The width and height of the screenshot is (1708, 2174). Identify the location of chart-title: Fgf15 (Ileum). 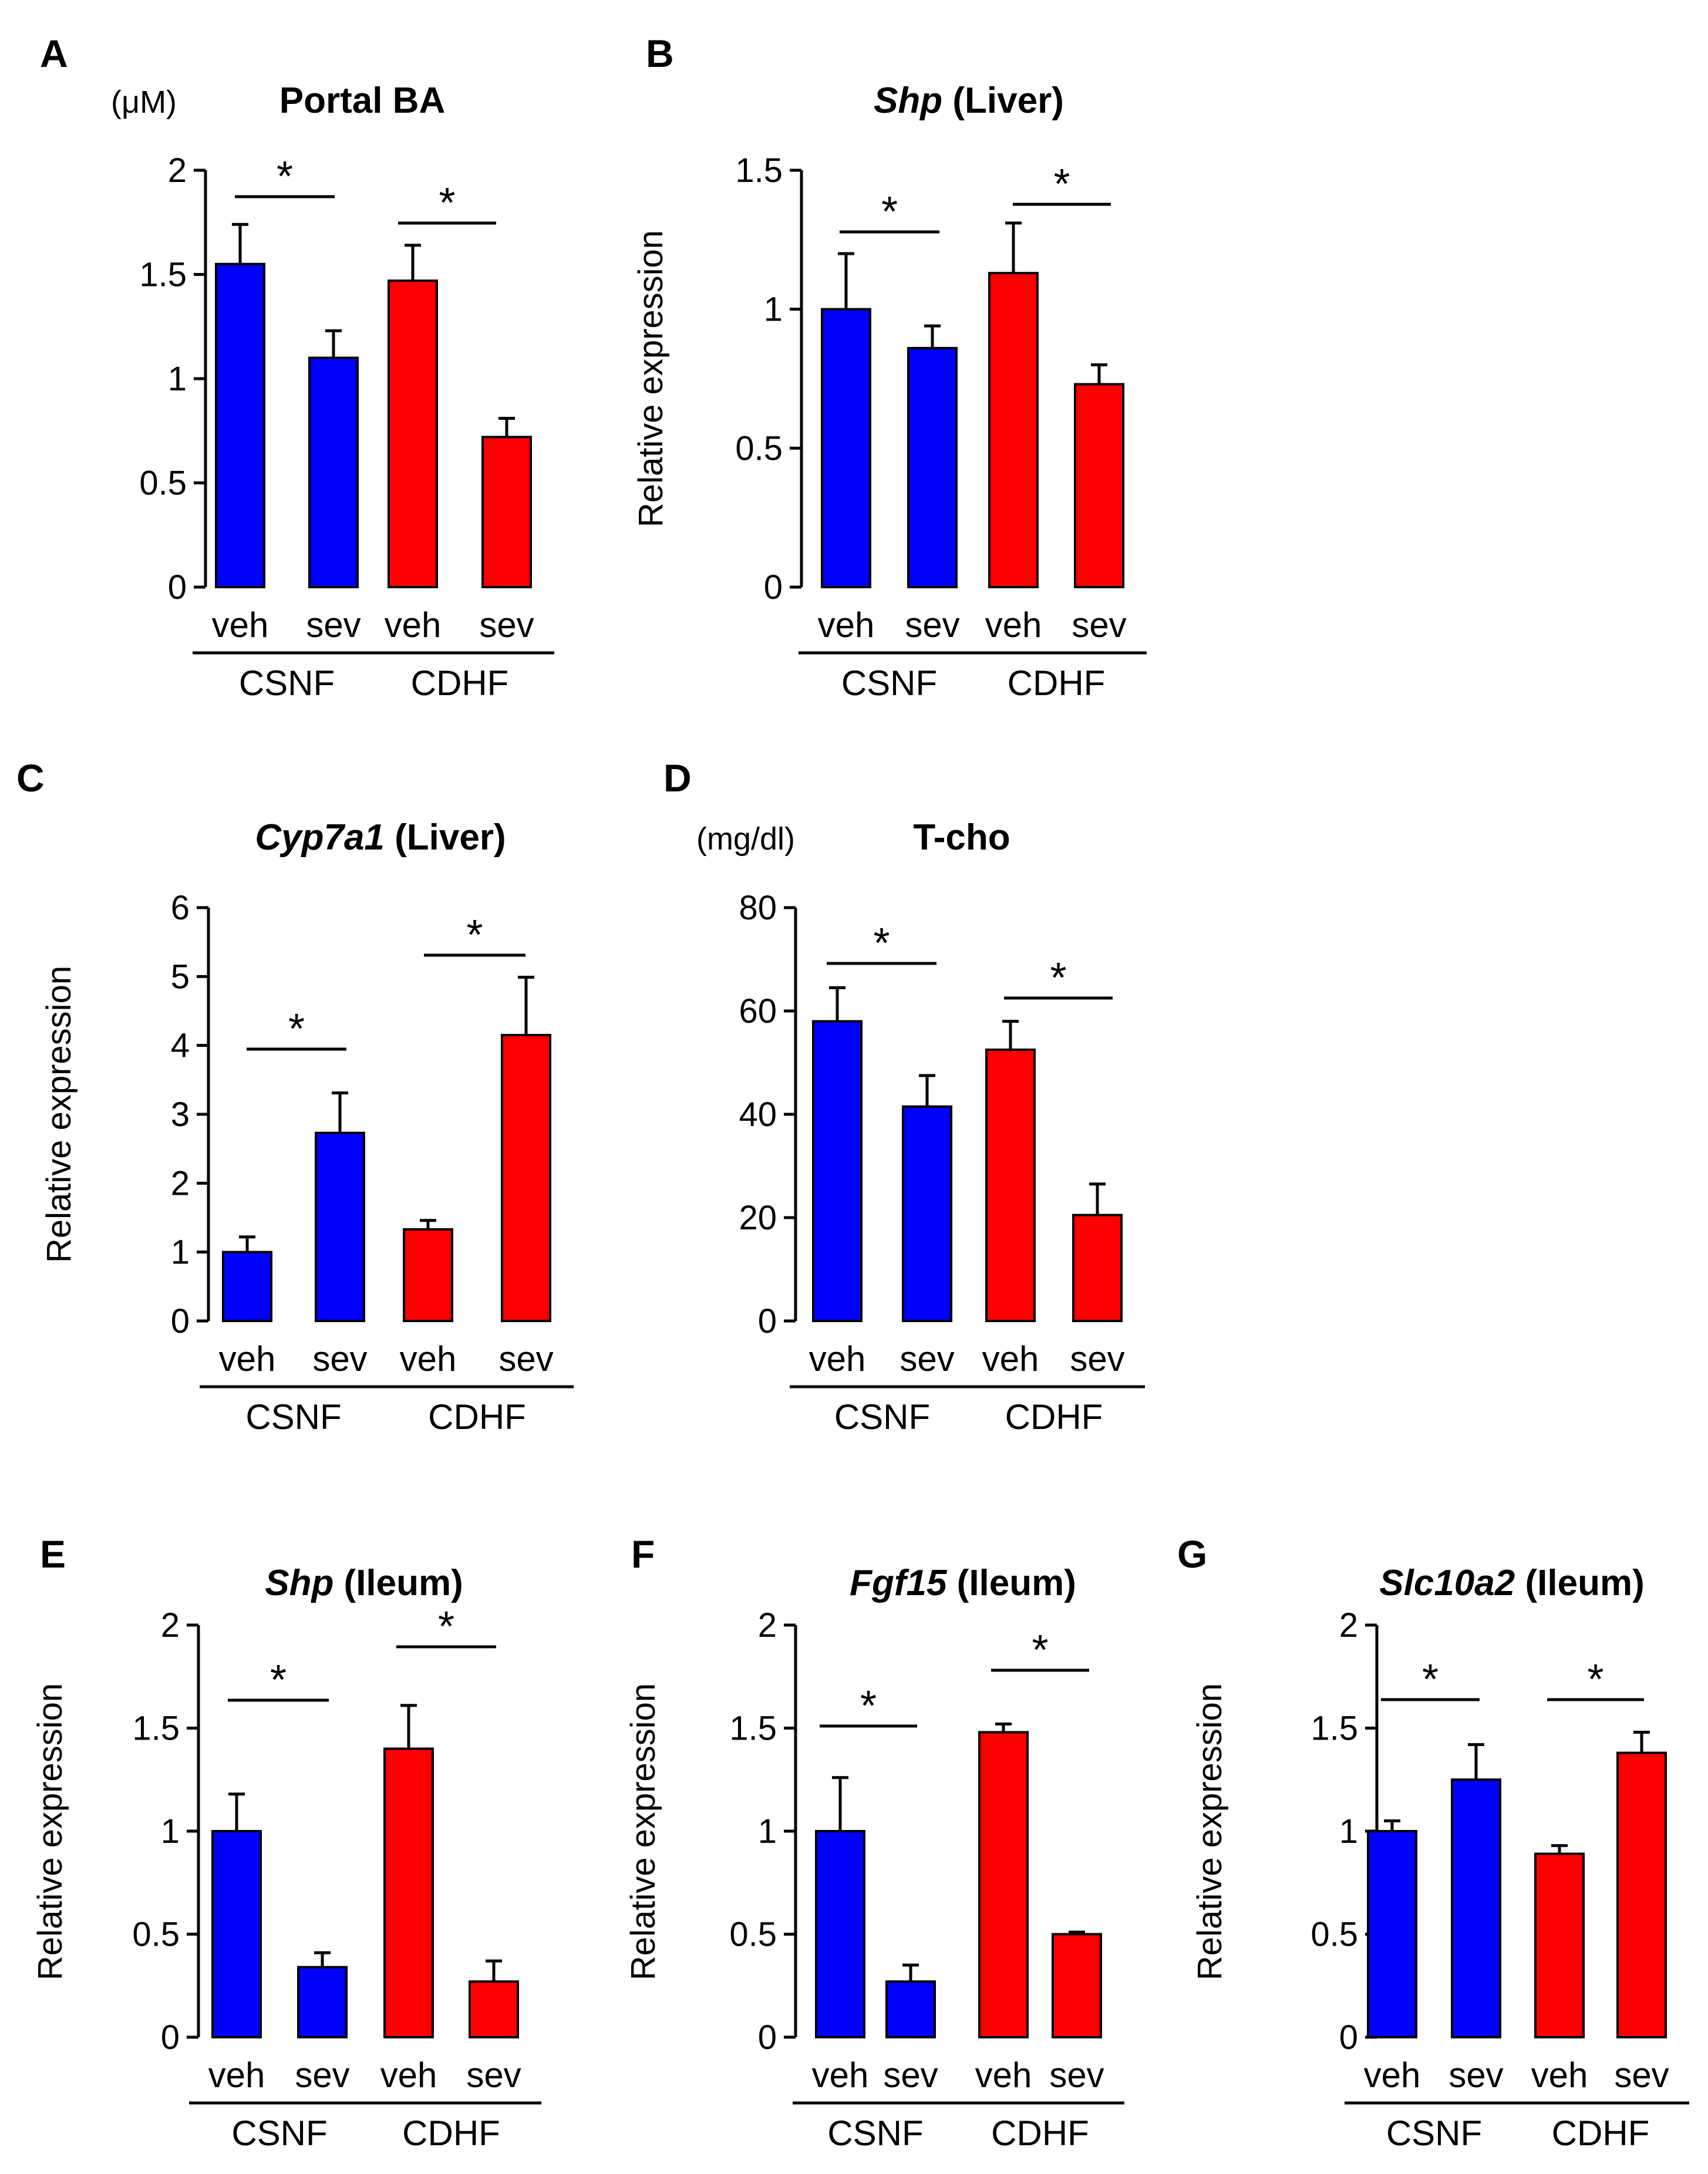
(963, 1583).